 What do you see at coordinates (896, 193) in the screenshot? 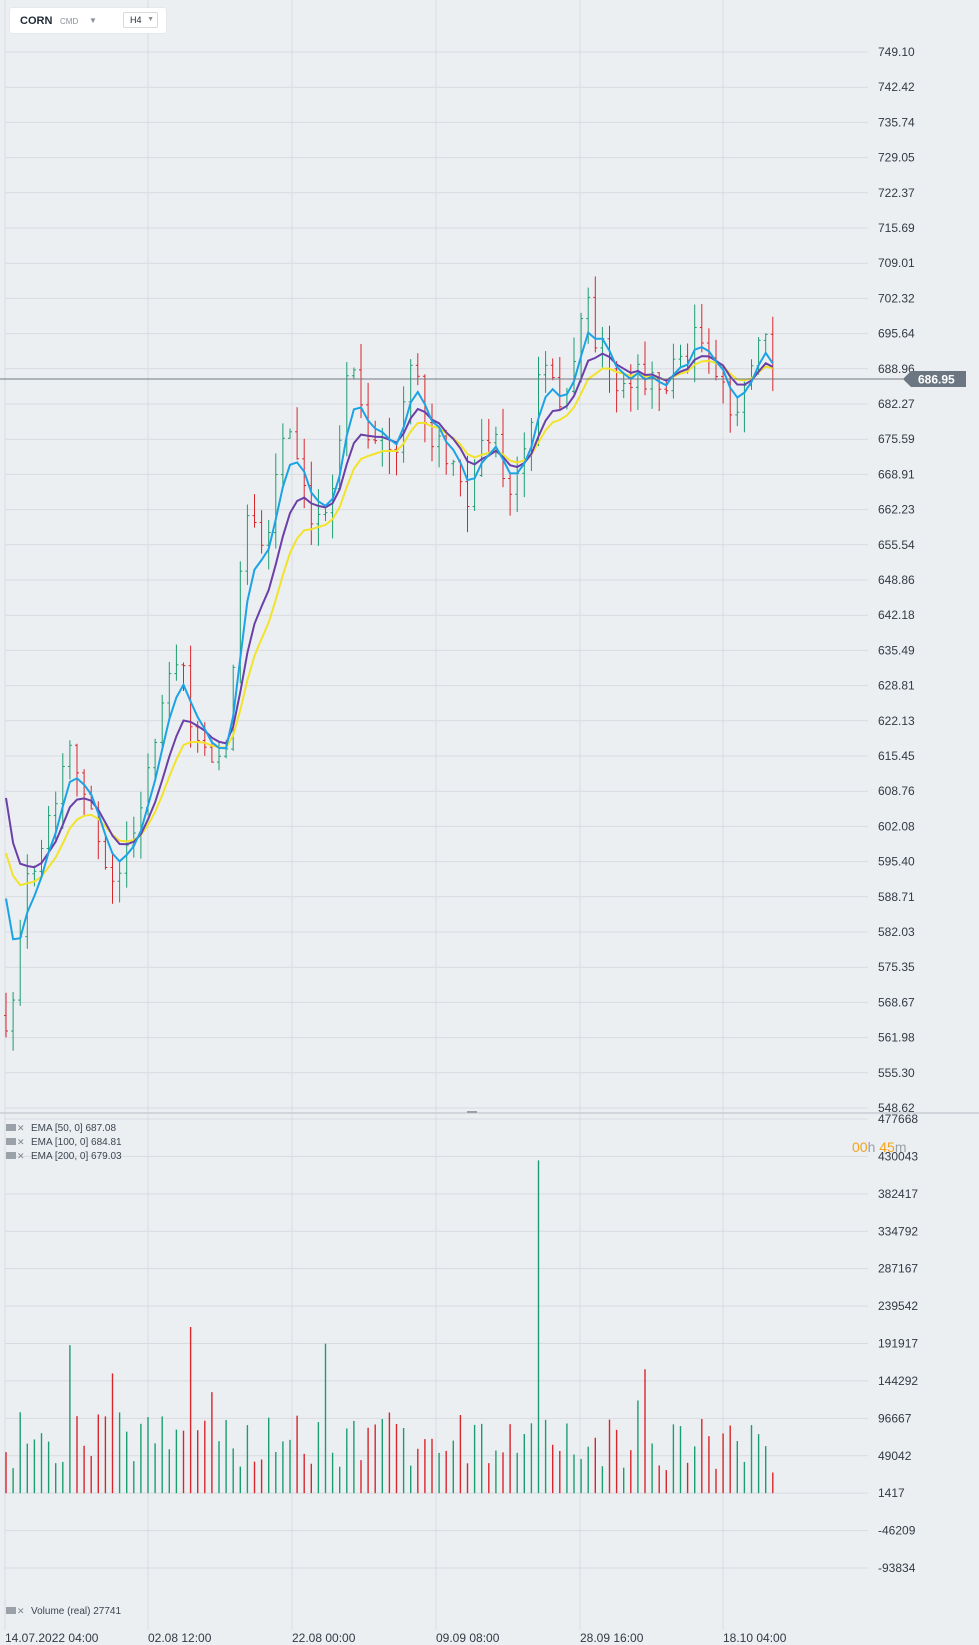
I see `price-tick-label: 722.37` at bounding box center [896, 193].